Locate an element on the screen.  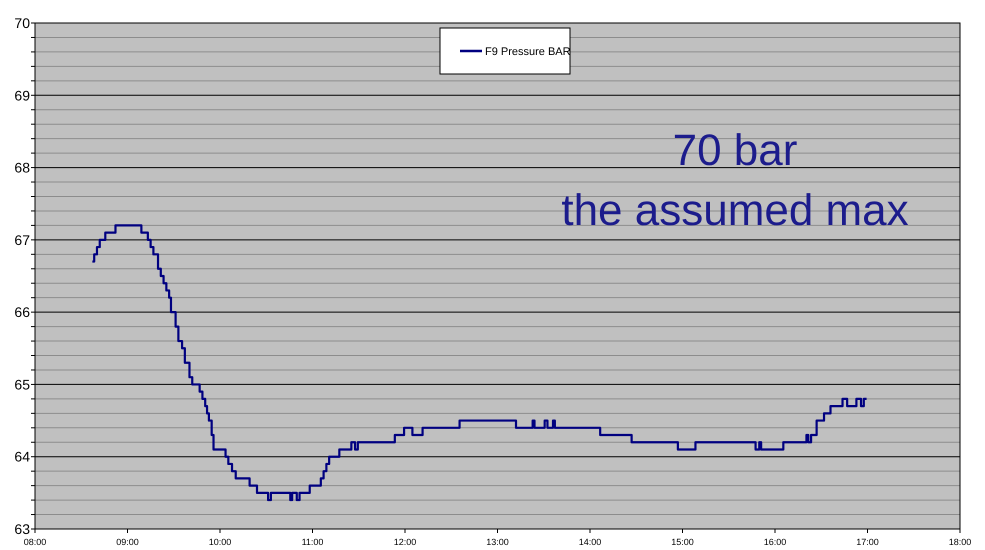
x-tick-label: 12:00 is located at coordinates (405, 542).